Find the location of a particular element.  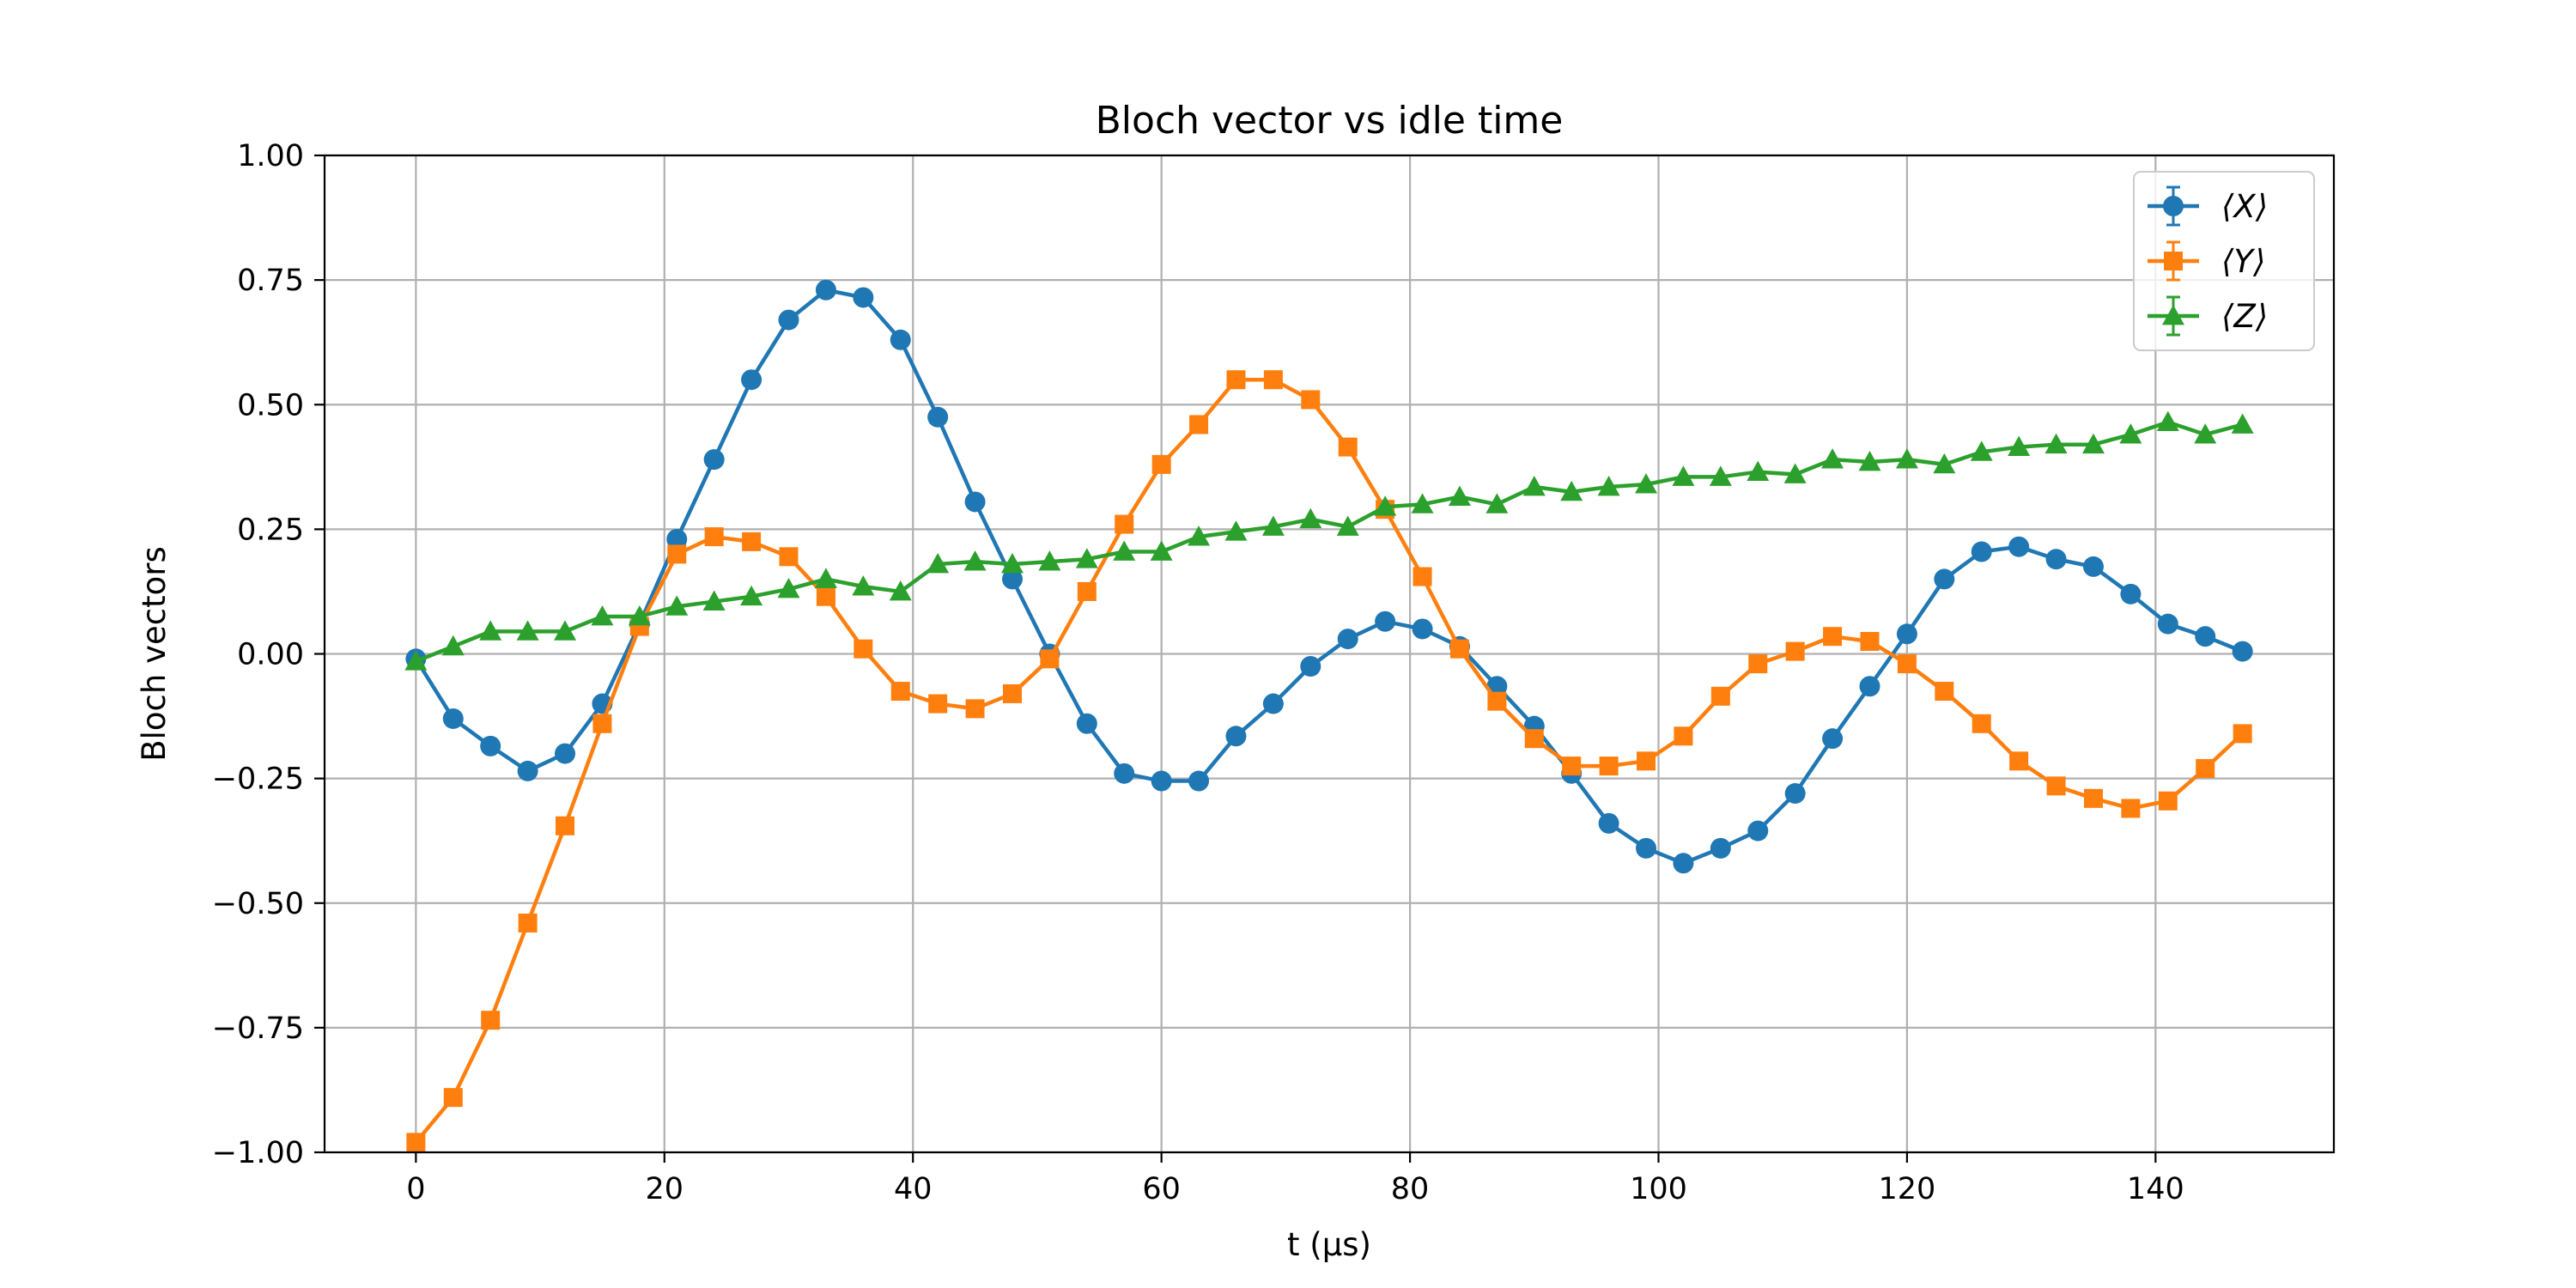

legend-box is located at coordinates (2224, 261).